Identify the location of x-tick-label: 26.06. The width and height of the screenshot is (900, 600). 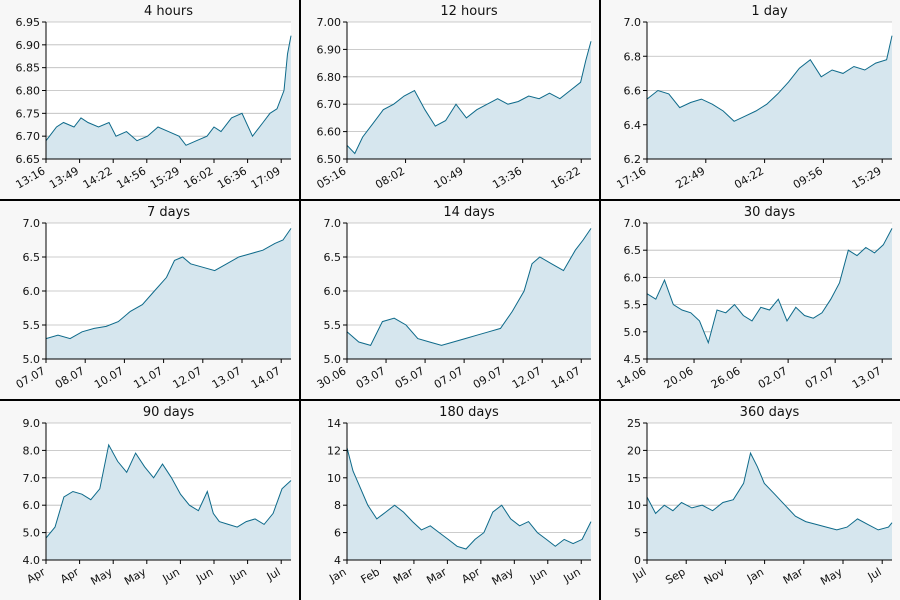
(726, 377).